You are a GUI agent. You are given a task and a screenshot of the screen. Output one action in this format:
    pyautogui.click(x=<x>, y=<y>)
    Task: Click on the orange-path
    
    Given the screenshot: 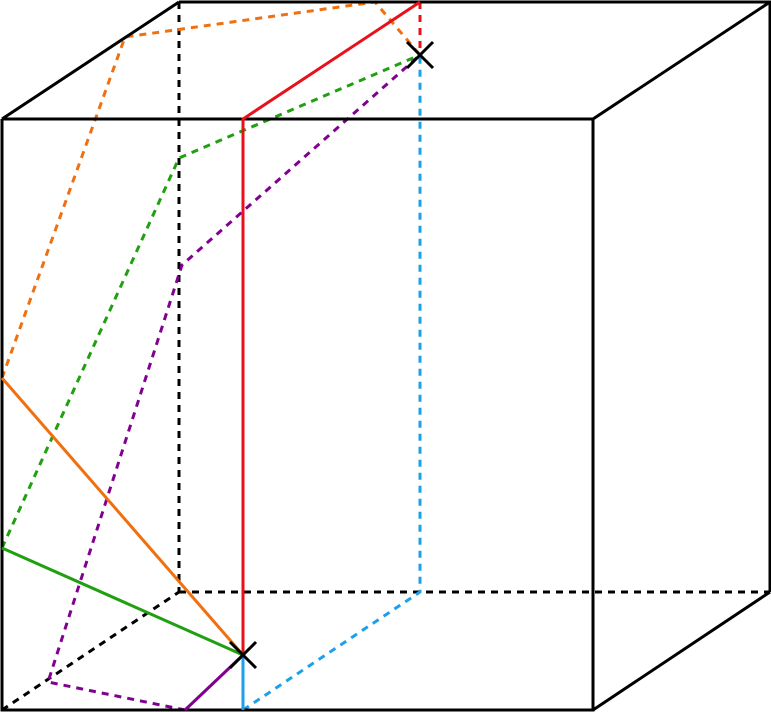 What is the action you would take?
    pyautogui.click(x=122, y=516)
    